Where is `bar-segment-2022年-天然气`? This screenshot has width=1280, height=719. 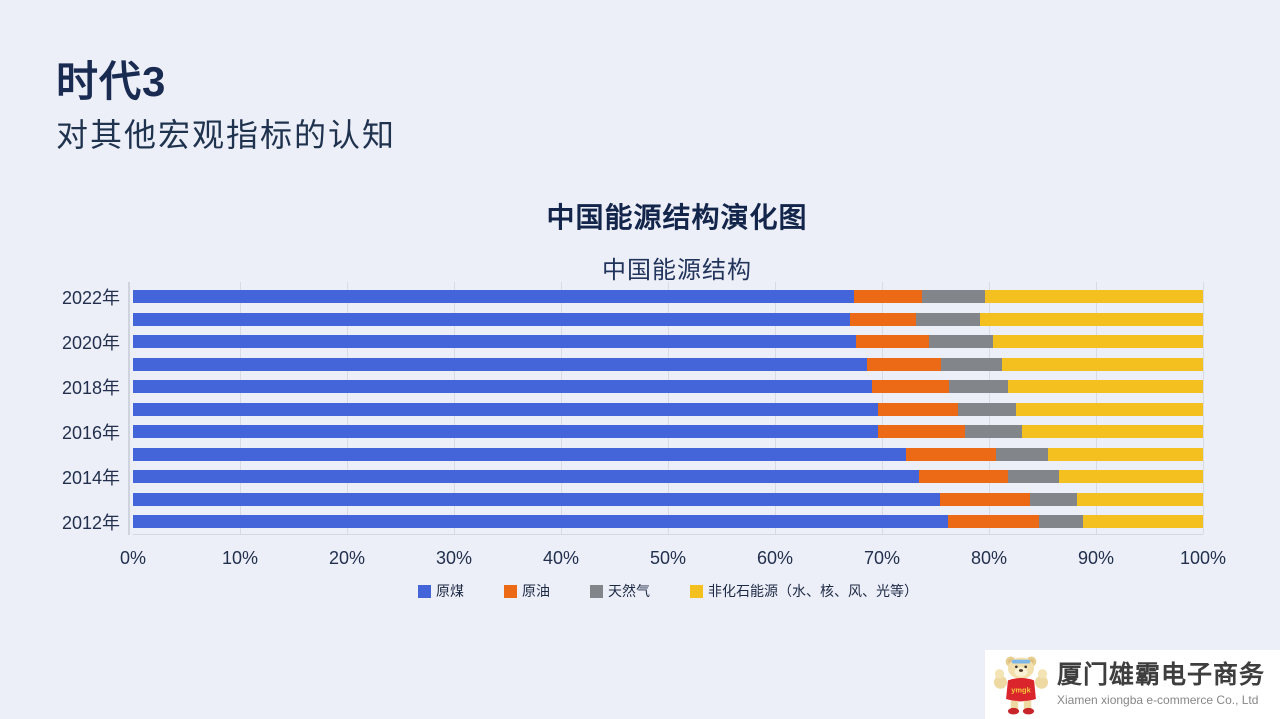 bar-segment-2022年-天然气 is located at coordinates (953, 296).